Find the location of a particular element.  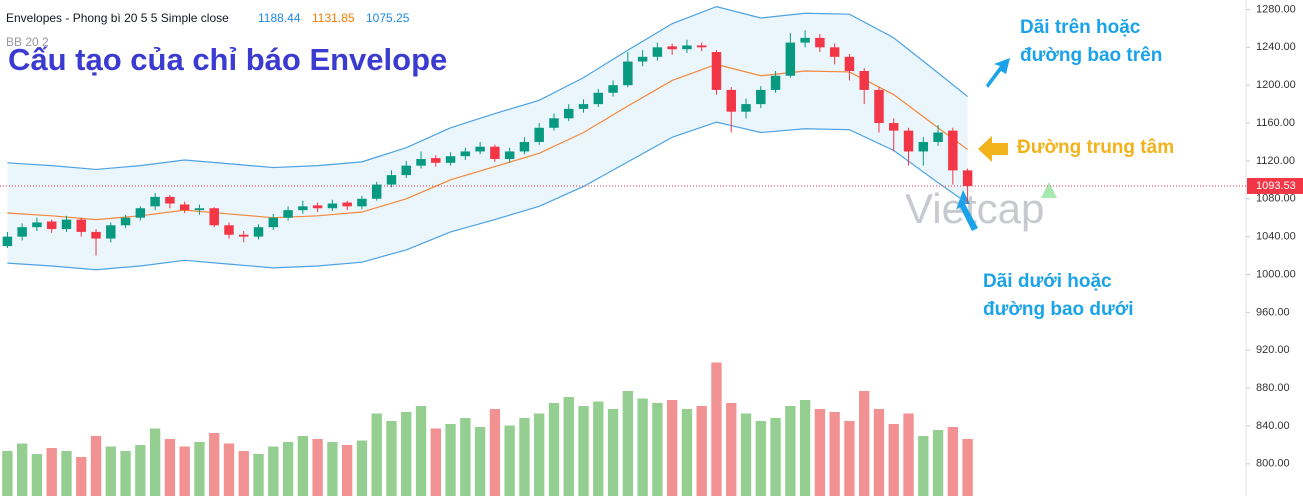

annotation: đường bao trên is located at coordinates (1091, 55).